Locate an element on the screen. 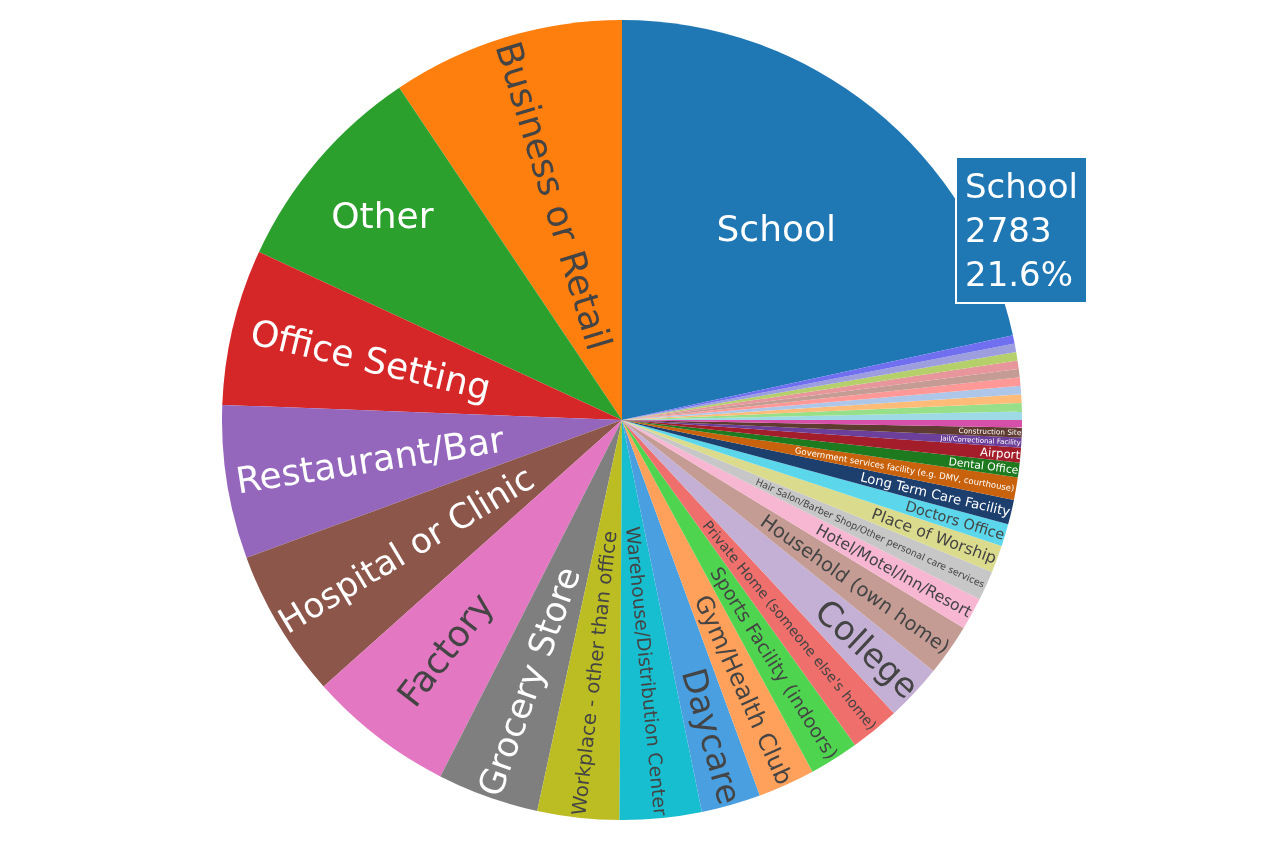 Image resolution: width=1280 pixels, height=853 pixels. slice-label: School is located at coordinates (776, 229).